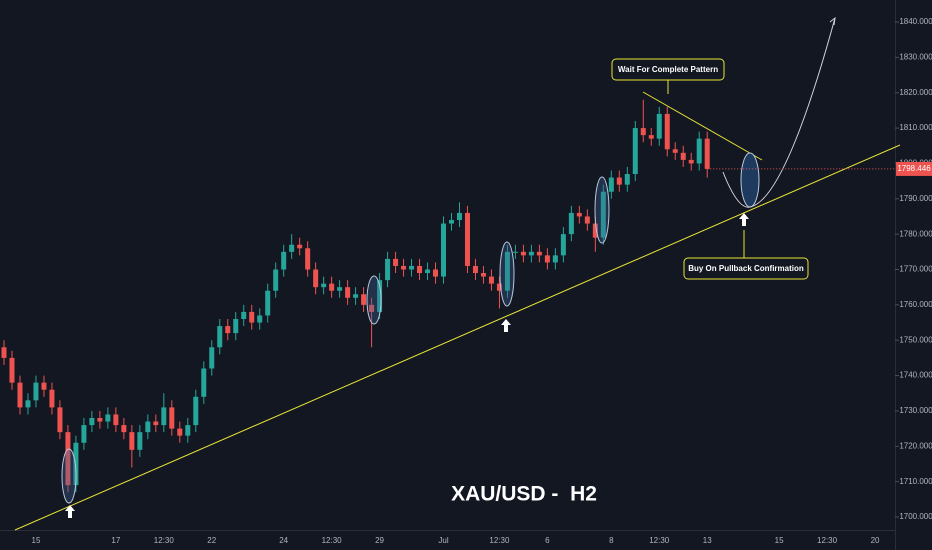  Describe the element at coordinates (915, 198) in the screenshot. I see `y-tick-label: 1790.000` at that location.